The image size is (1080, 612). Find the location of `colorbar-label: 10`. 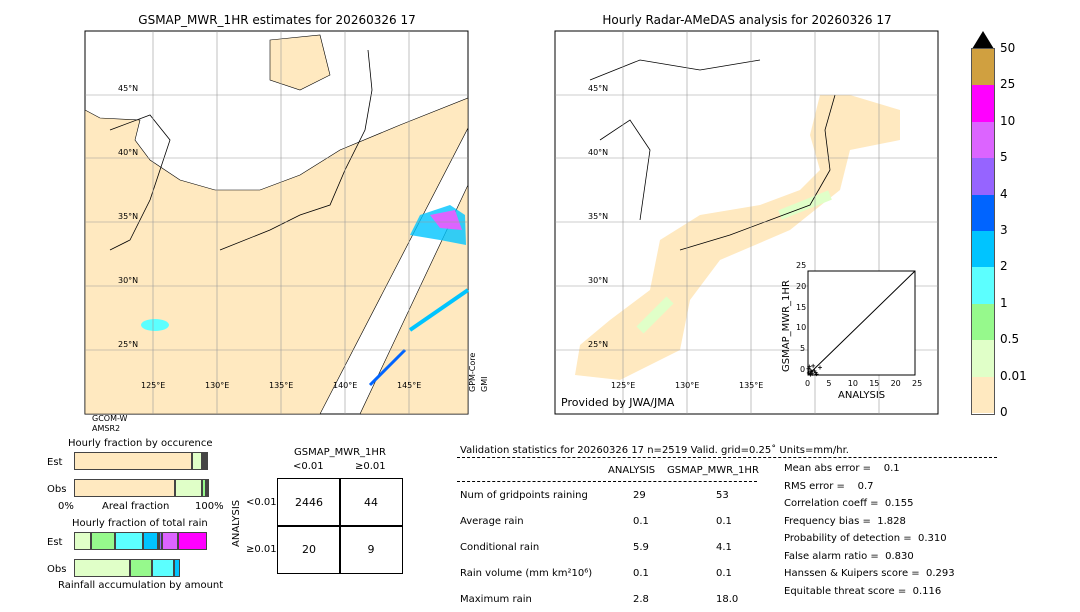

colorbar-label: 10 is located at coordinates (1008, 120).